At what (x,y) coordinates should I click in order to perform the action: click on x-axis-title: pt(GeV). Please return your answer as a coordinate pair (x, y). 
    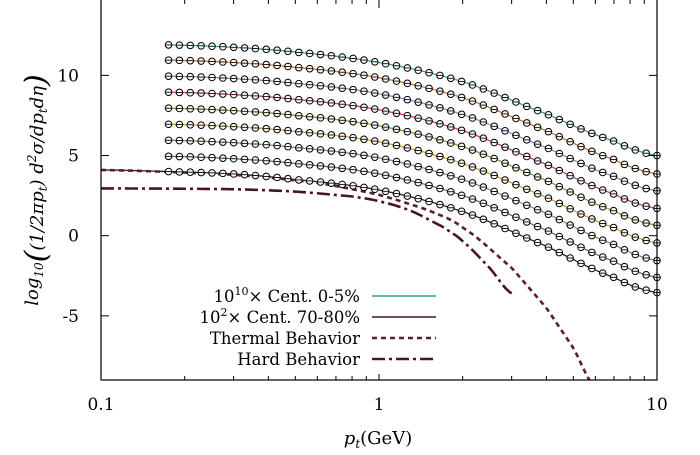
    Looking at the image, I should click on (378, 439).